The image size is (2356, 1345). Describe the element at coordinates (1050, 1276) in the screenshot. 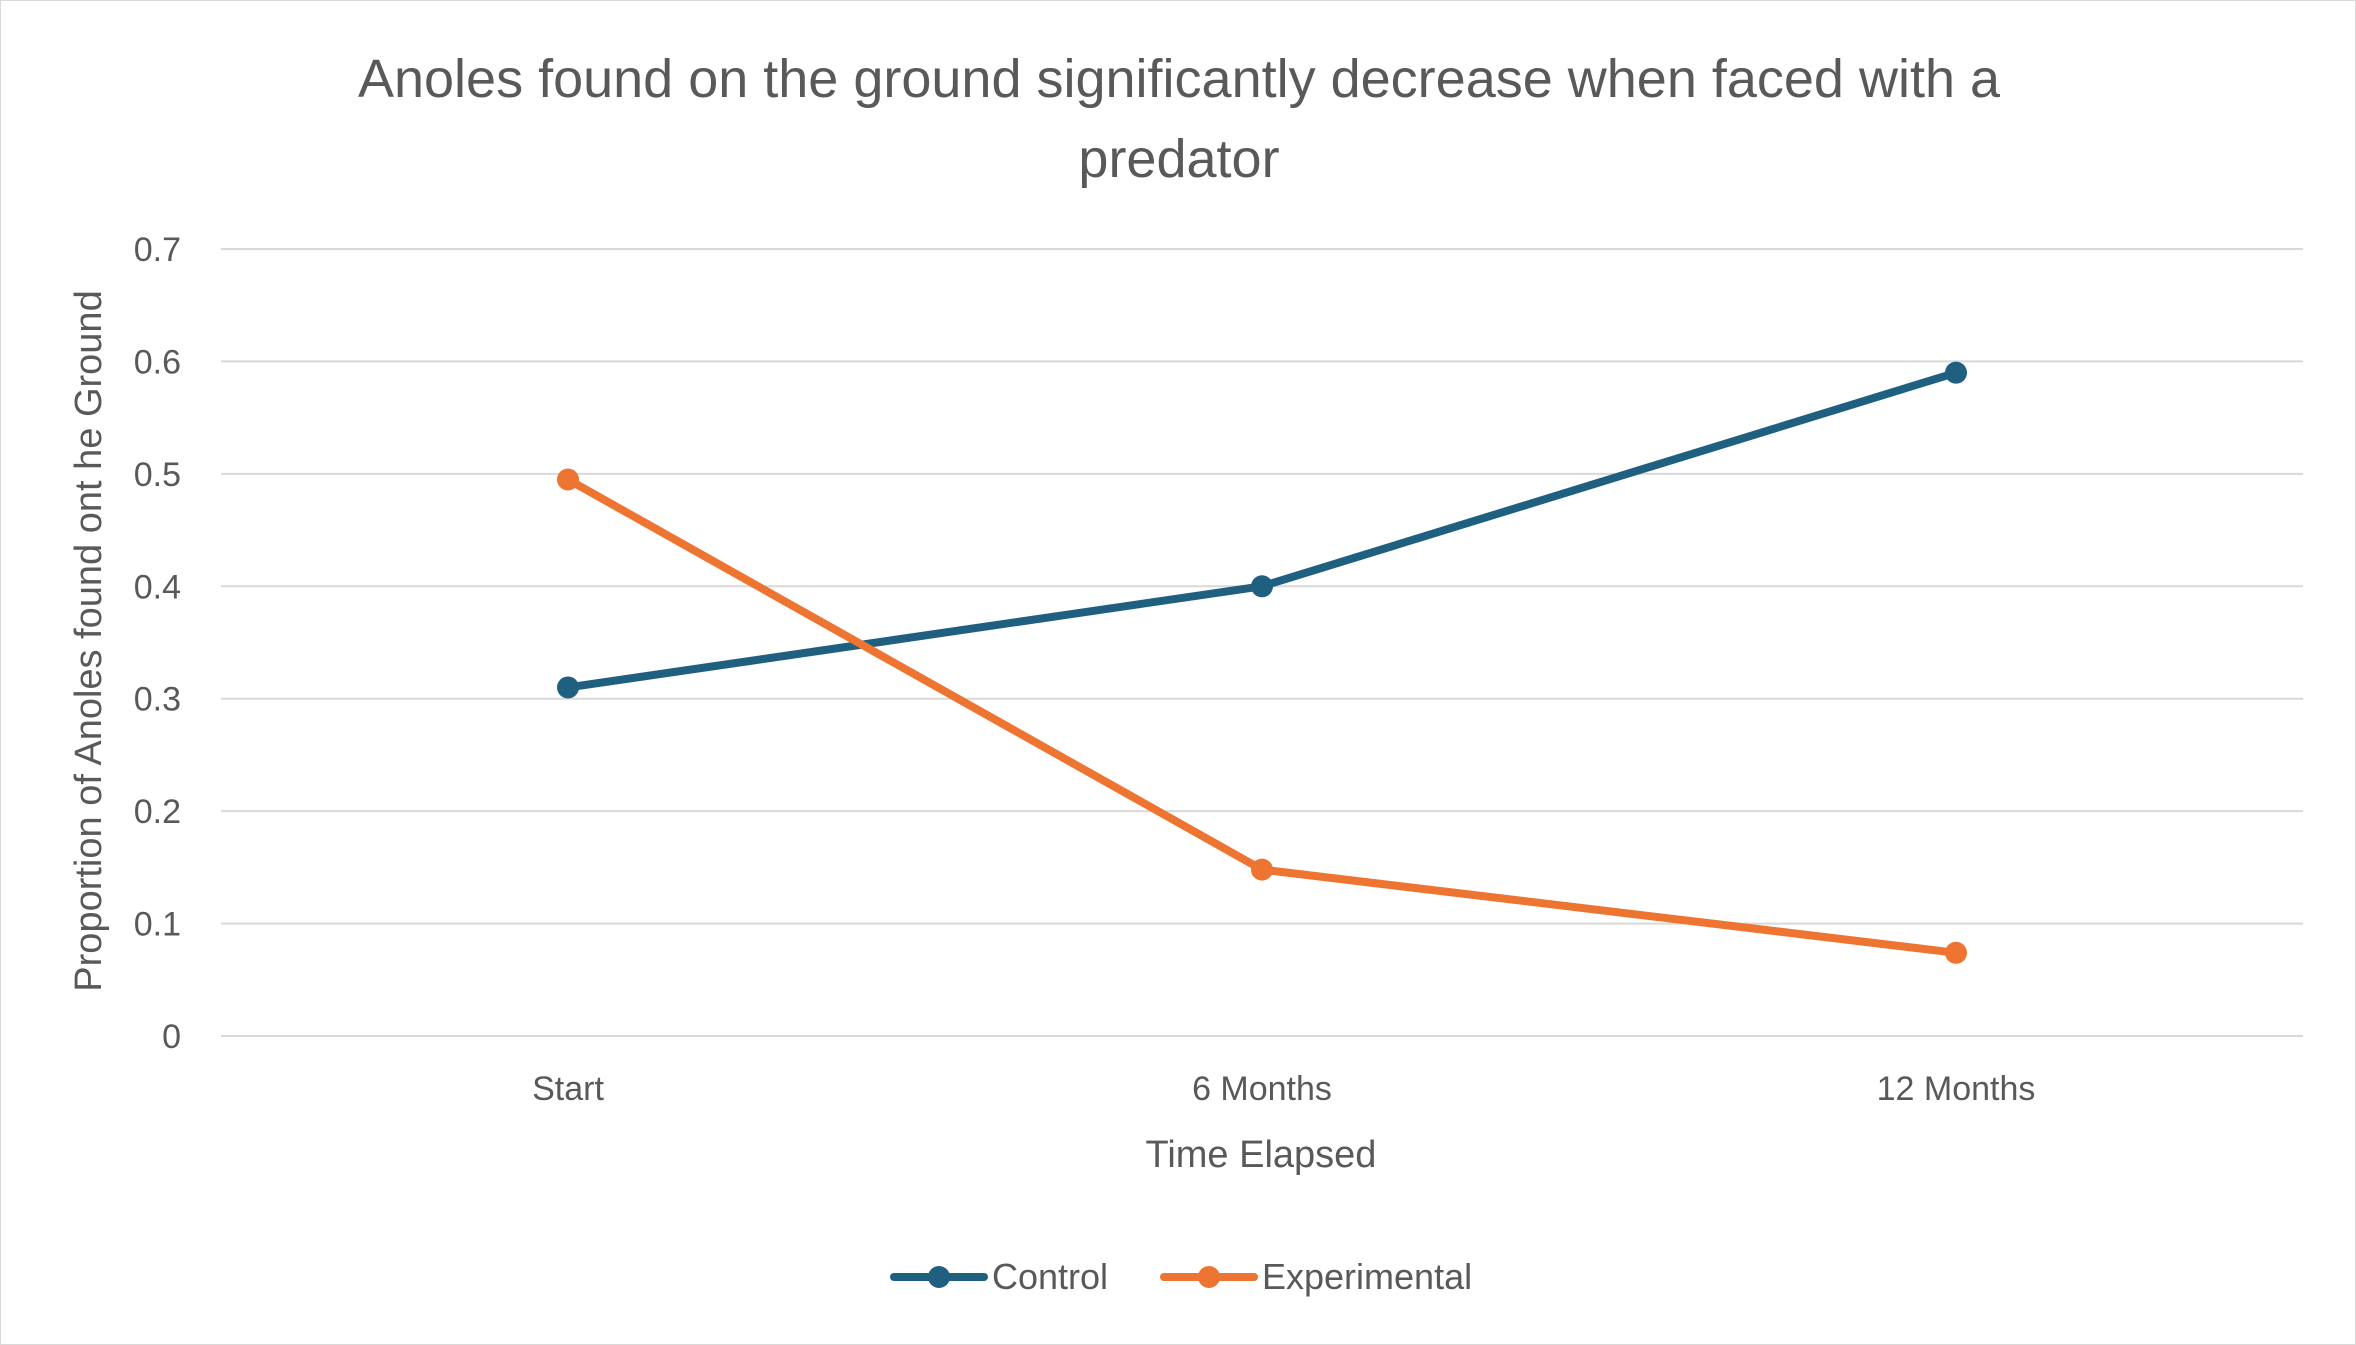

I see `legend-label: Control` at that location.